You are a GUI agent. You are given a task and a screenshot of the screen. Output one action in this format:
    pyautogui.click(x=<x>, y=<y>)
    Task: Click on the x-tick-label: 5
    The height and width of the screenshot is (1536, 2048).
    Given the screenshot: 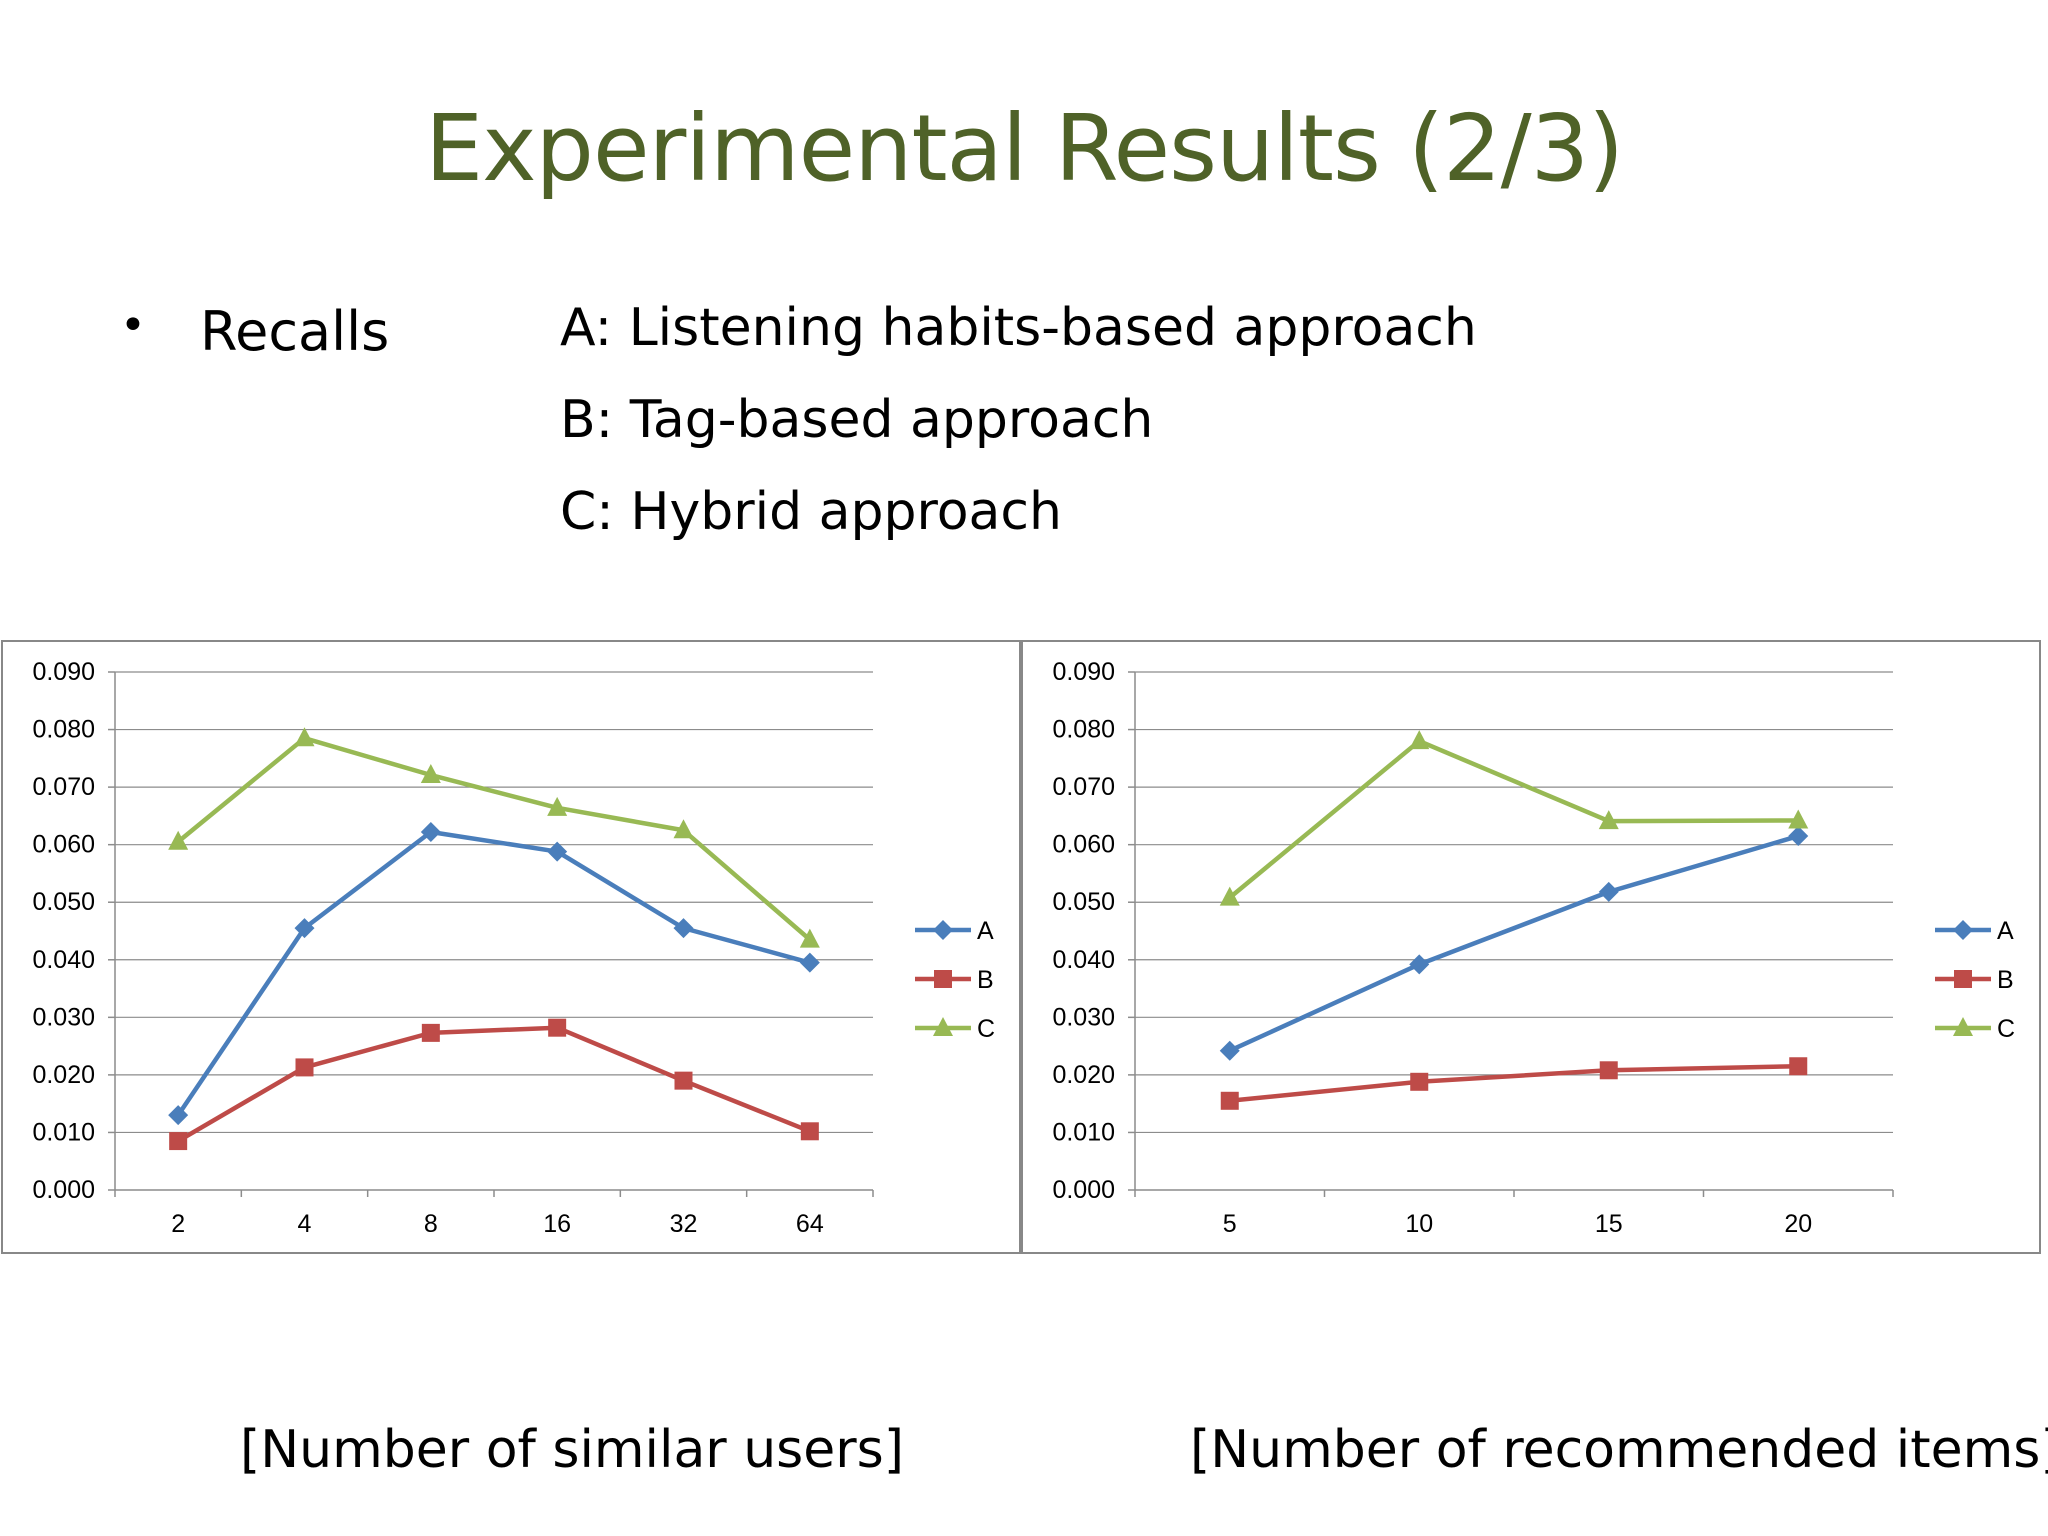 What is the action you would take?
    pyautogui.click(x=1230, y=1224)
    